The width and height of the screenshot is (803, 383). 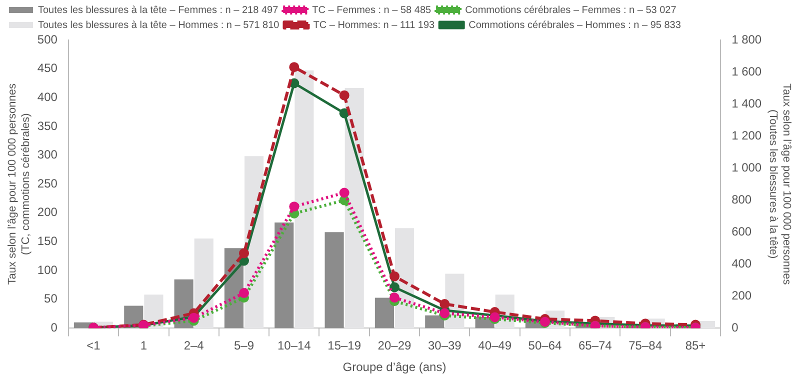 I want to click on y-tick-label: 400, so click(x=47, y=97).